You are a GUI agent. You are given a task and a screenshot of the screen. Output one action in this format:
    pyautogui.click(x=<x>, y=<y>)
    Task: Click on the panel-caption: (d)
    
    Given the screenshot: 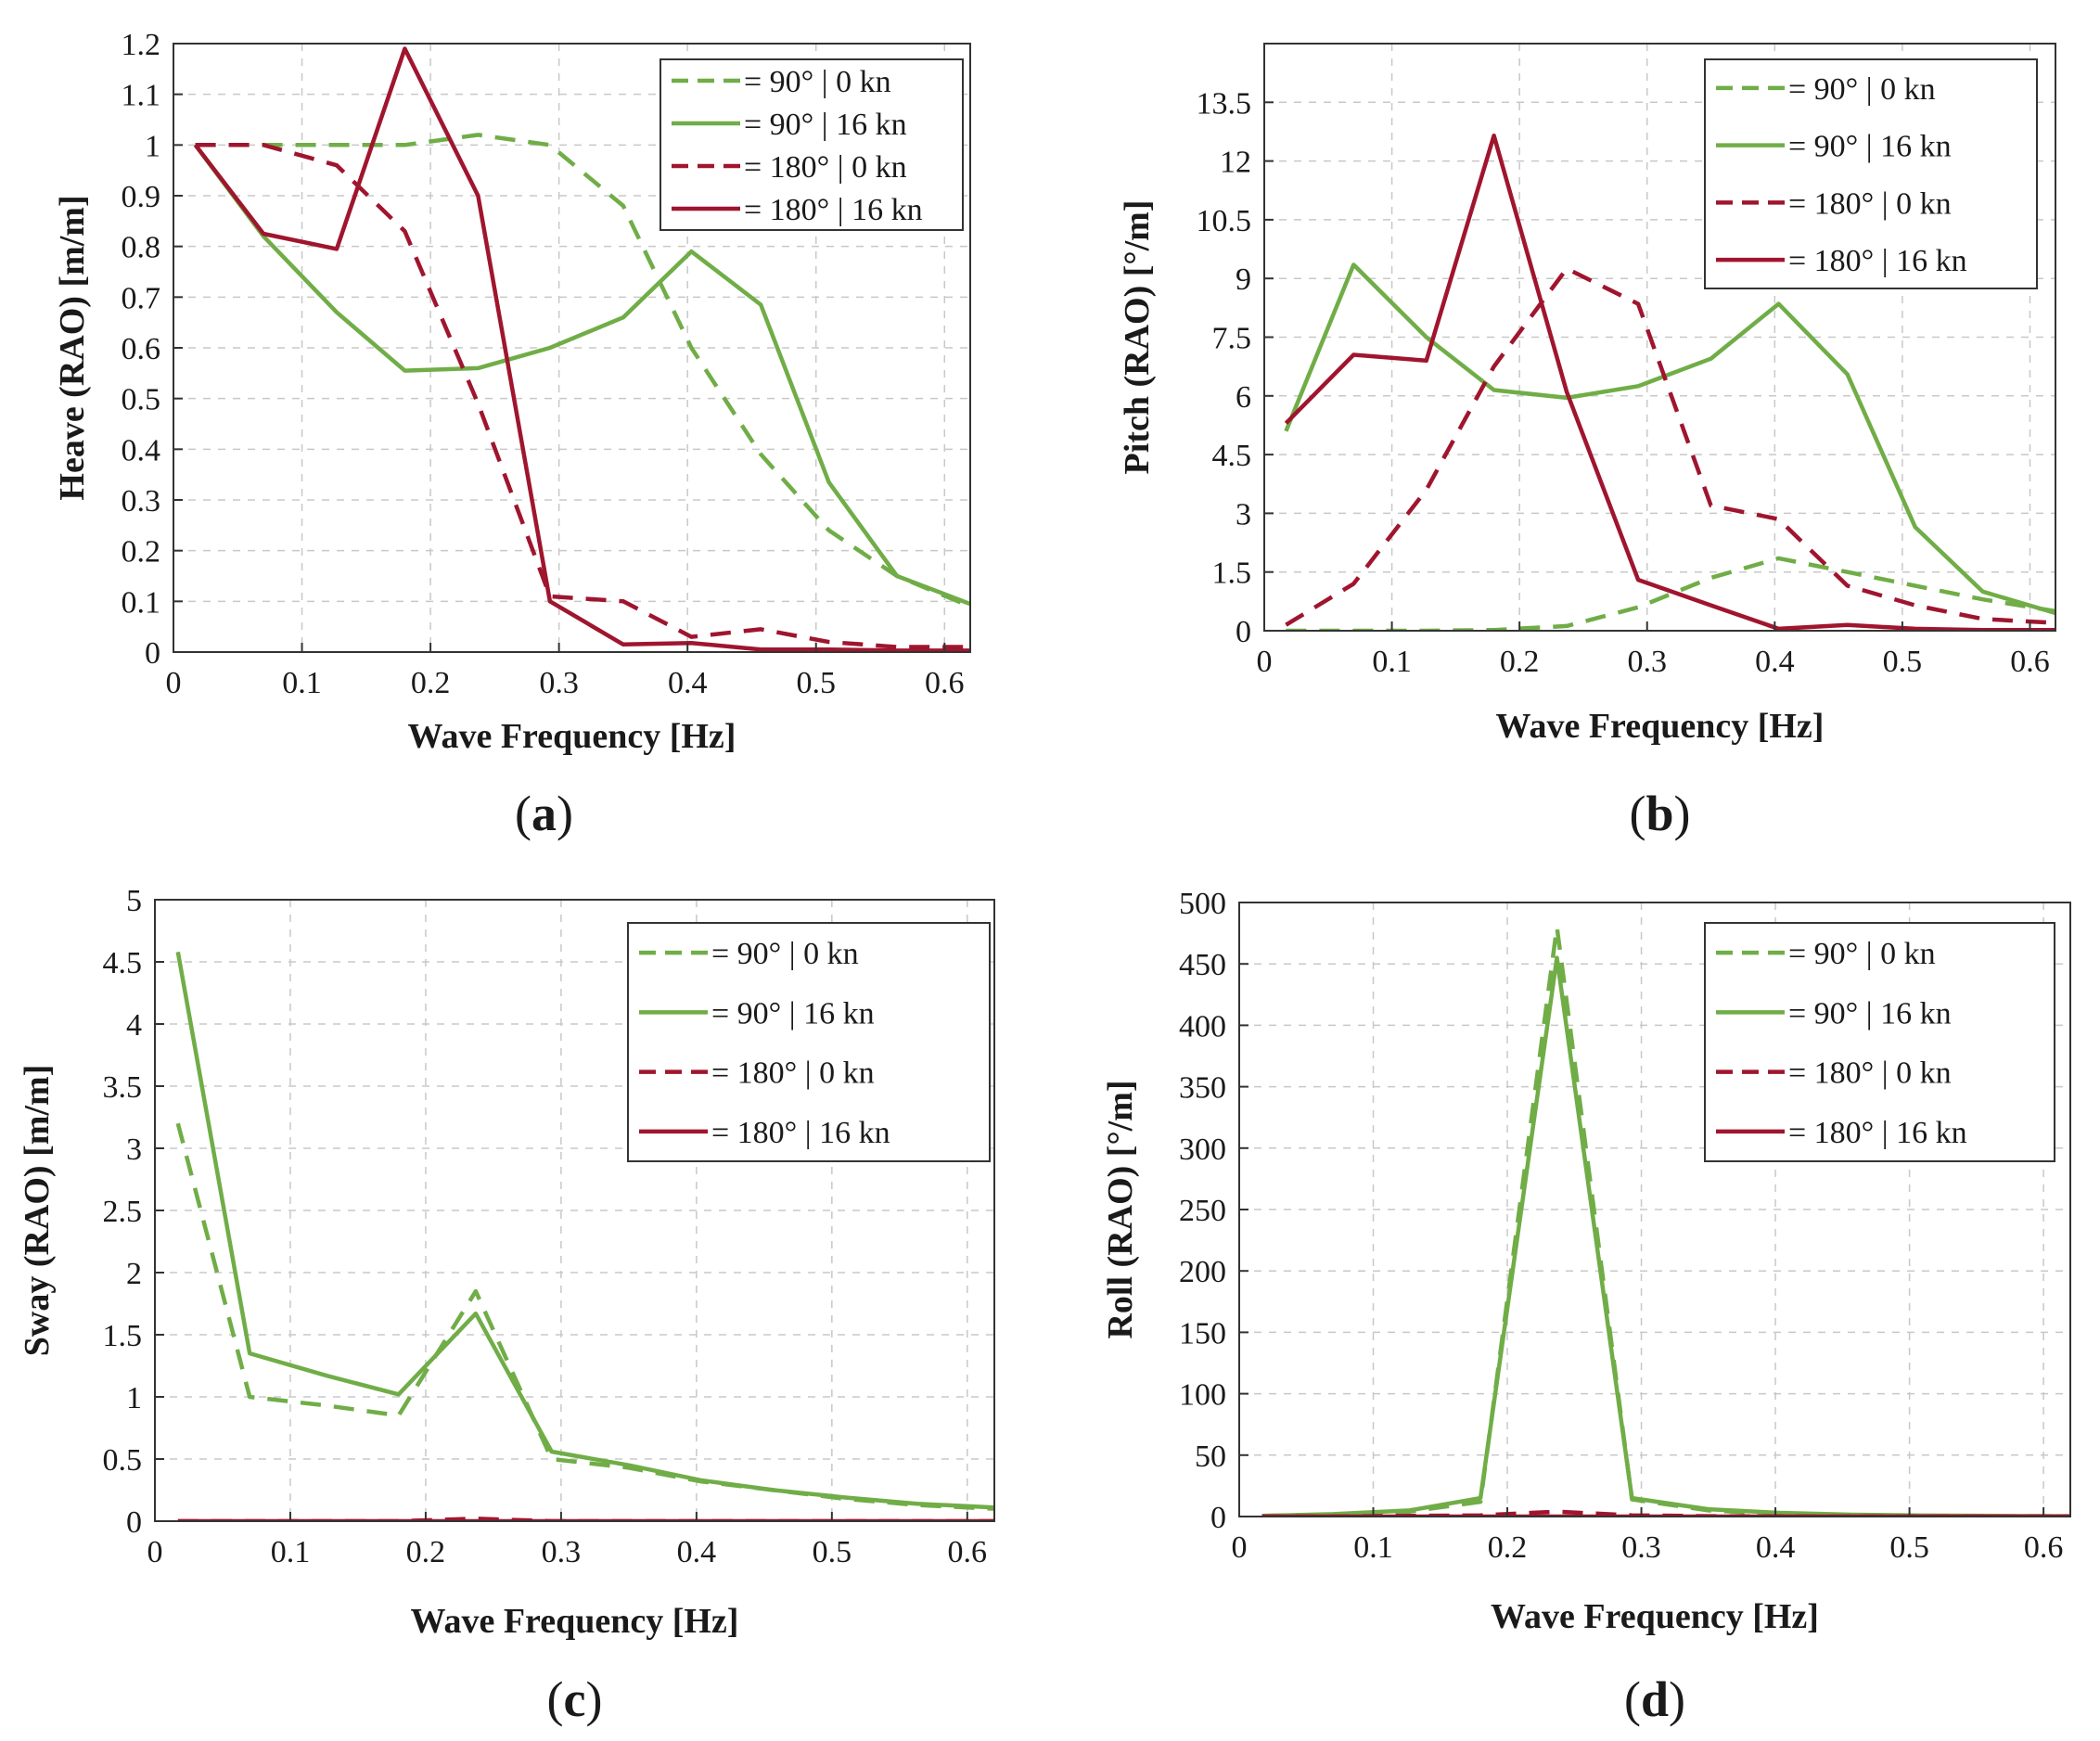 What is the action you would take?
    pyautogui.click(x=1654, y=1699)
    